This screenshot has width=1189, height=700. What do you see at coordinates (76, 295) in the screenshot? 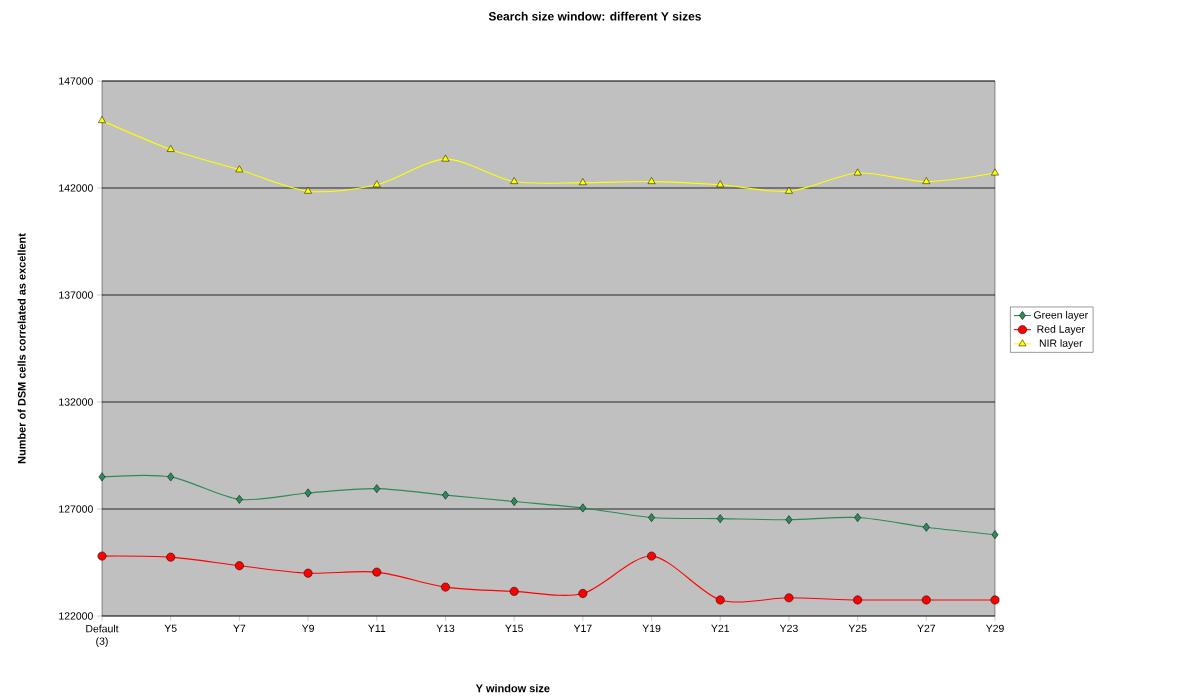
I see `y-tick-label: 137000` at bounding box center [76, 295].